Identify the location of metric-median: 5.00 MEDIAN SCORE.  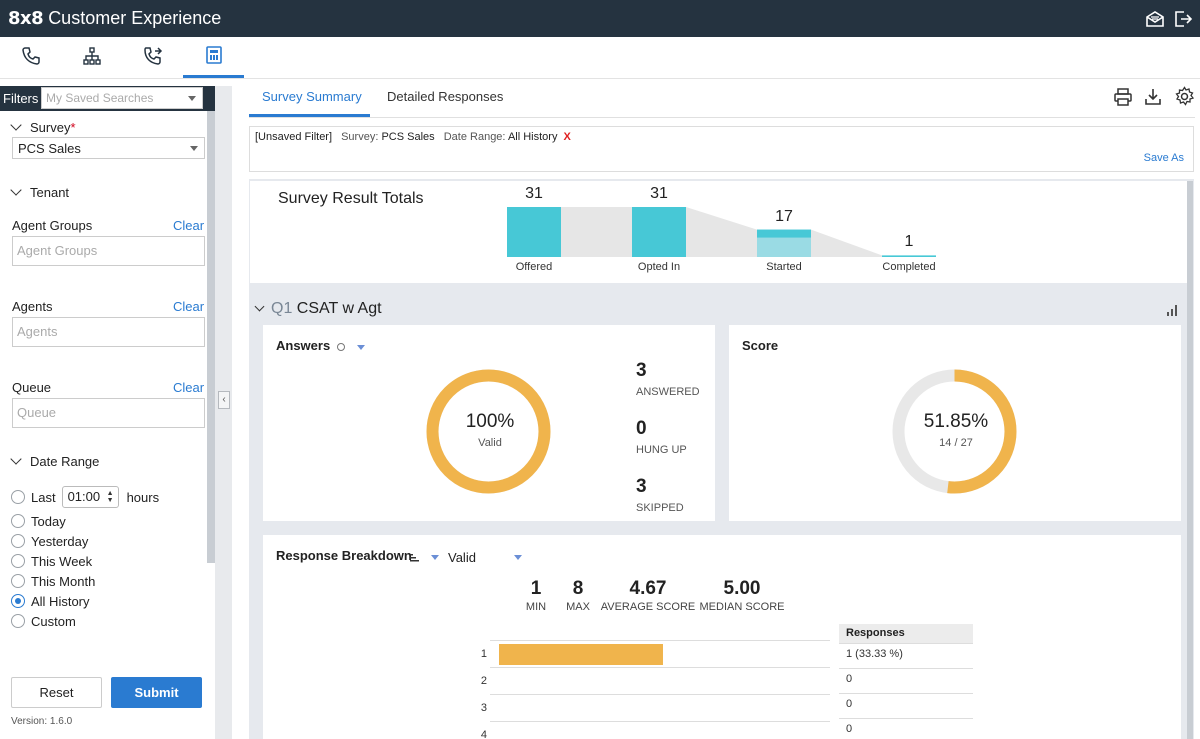
(742, 595).